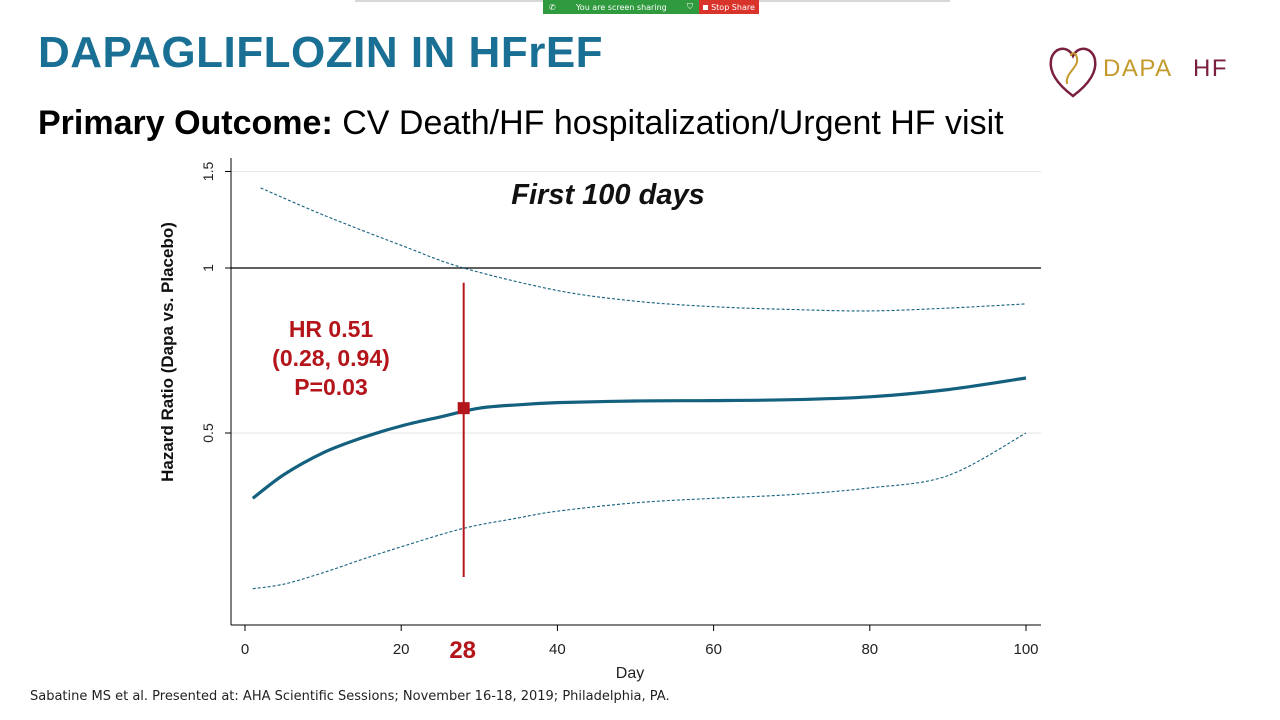 The width and height of the screenshot is (1280, 720). I want to click on dapahf-logo: DAPA HF, so click(1138, 72).